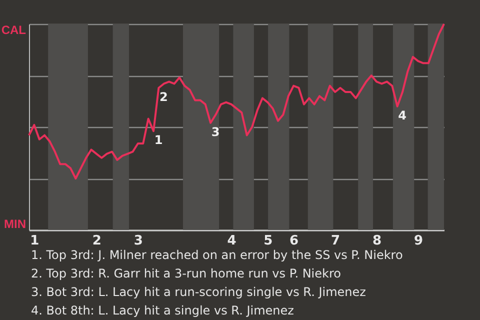 This screenshot has height=320, width=480. What do you see at coordinates (158, 140) in the screenshot?
I see `annotation: 1` at bounding box center [158, 140].